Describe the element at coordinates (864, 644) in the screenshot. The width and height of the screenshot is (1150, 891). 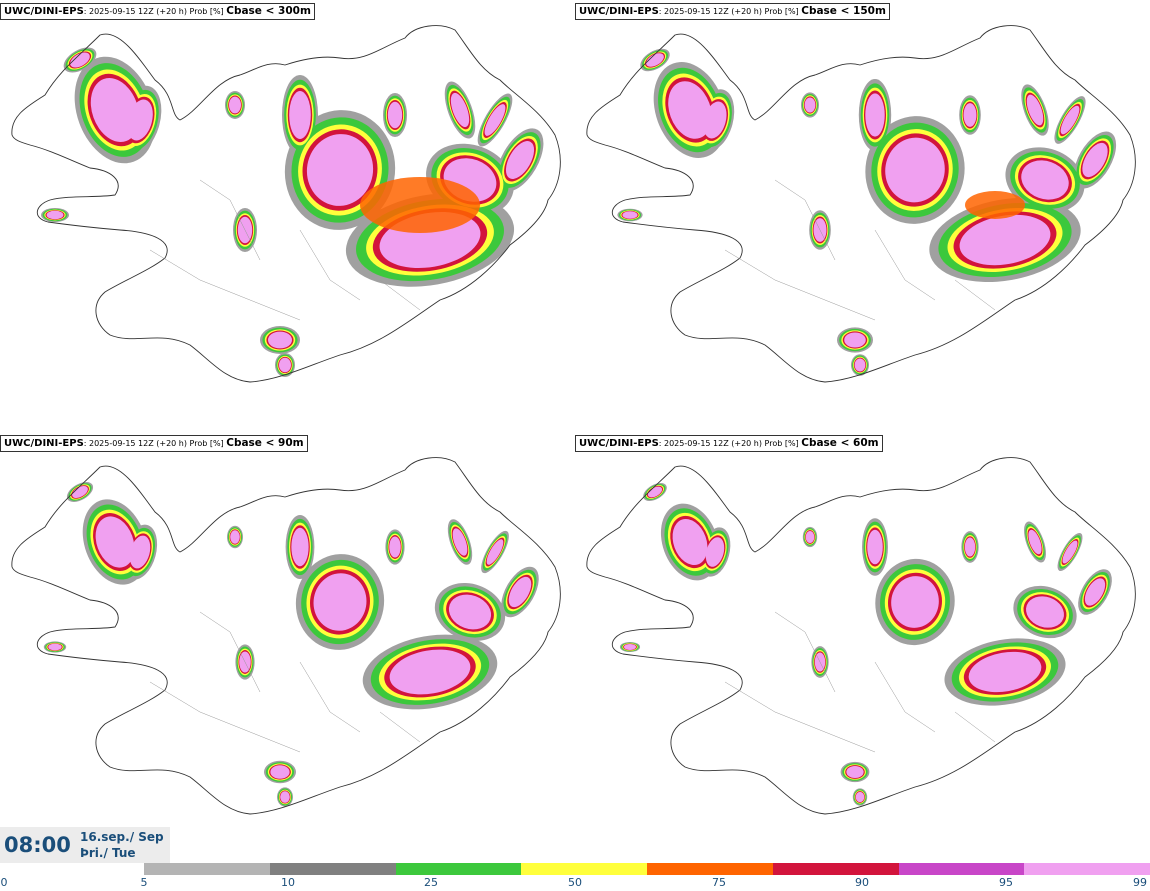
I see `probability-layer` at that location.